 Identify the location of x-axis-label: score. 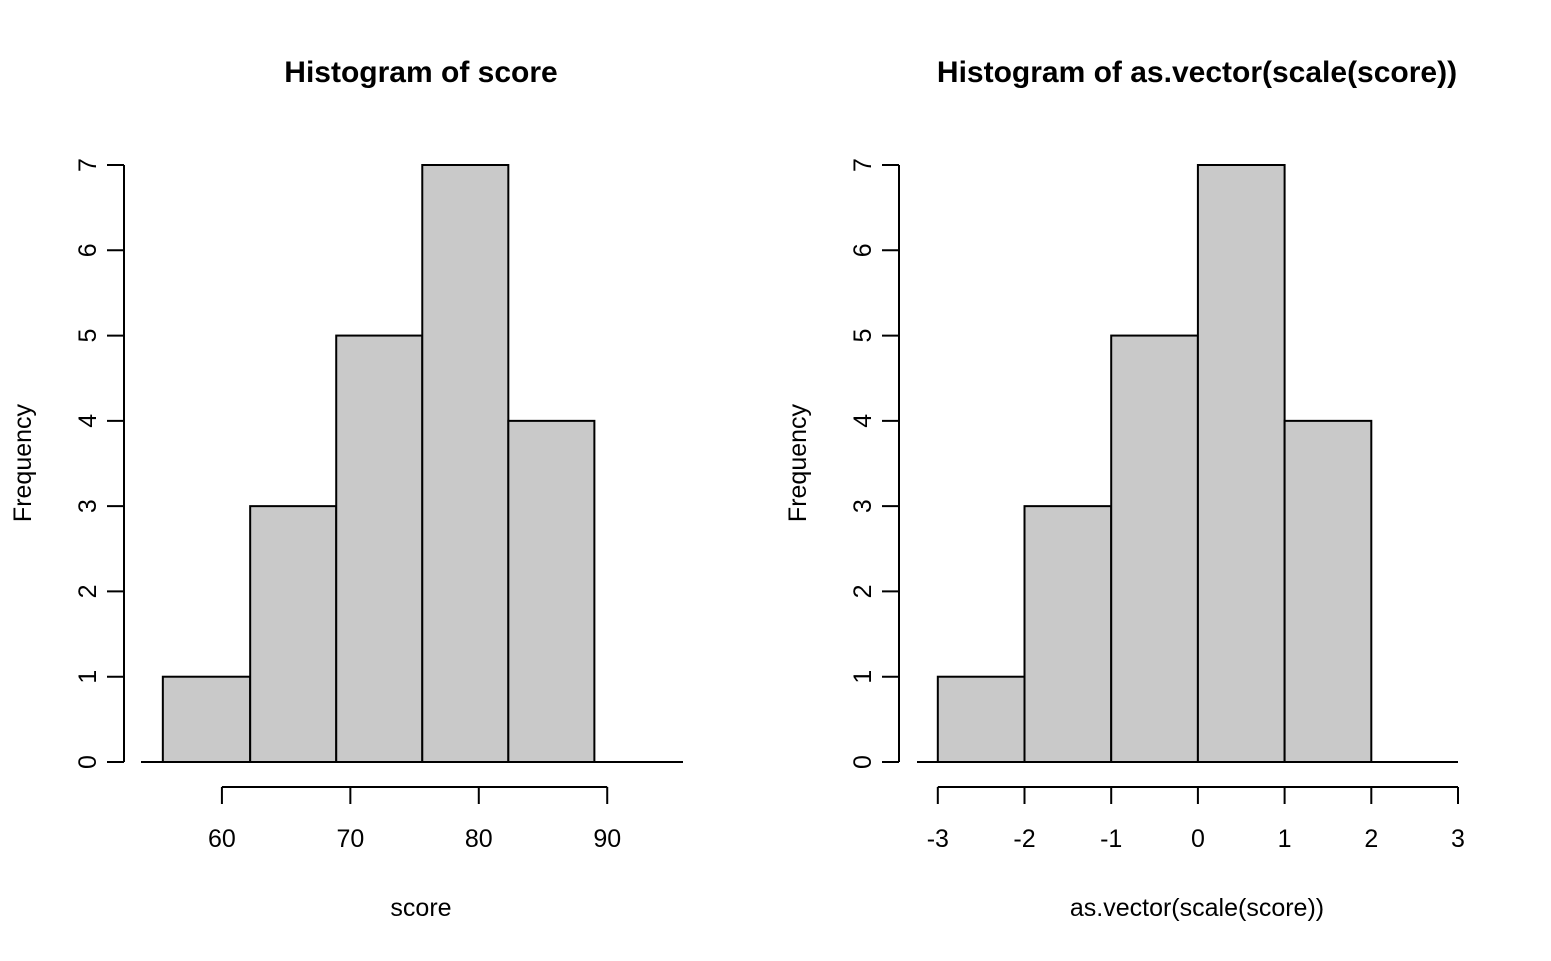
(420, 908).